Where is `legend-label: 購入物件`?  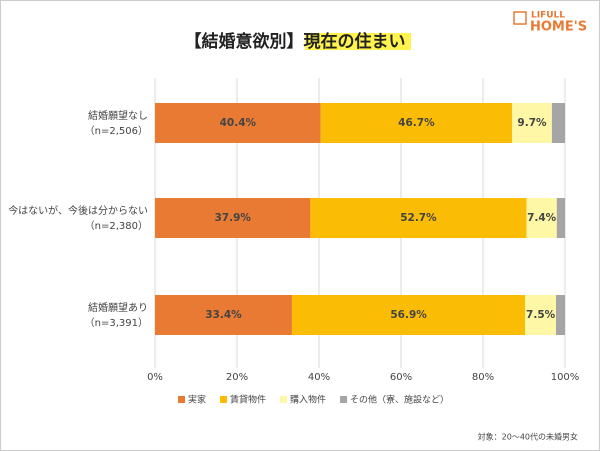 legend-label: 購入物件 is located at coordinates (308, 400).